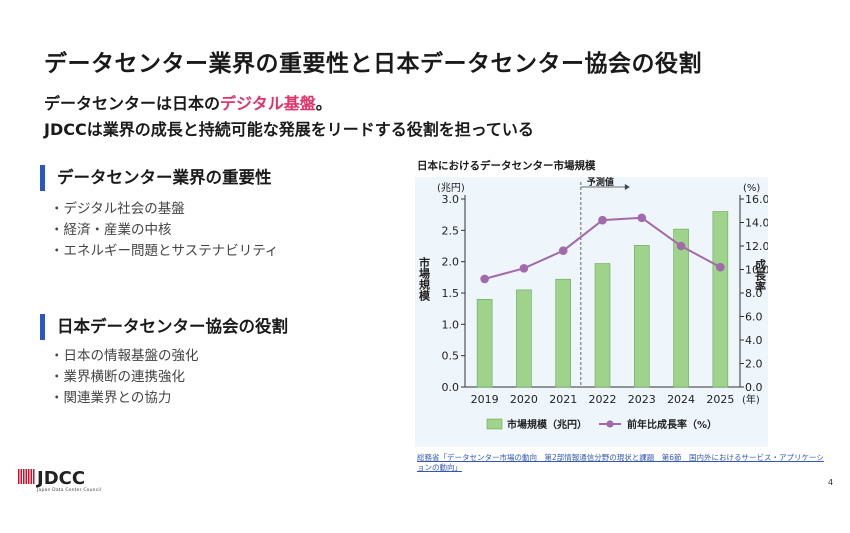 This screenshot has width=850, height=533. What do you see at coordinates (506, 166) in the screenshot?
I see `chart-title: 日本におけるデータセンター市場規模` at bounding box center [506, 166].